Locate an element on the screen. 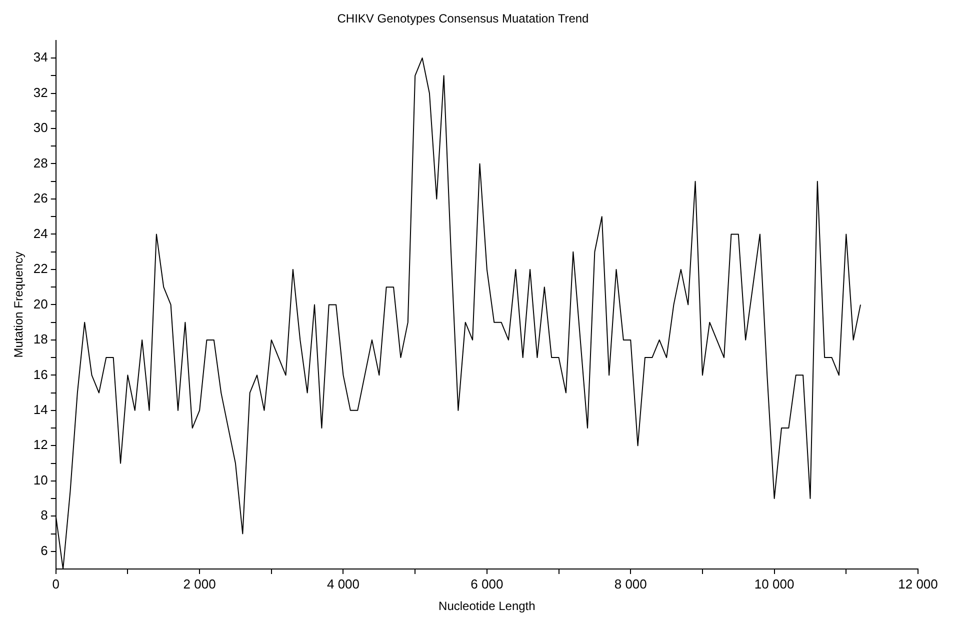 The width and height of the screenshot is (956, 626). y-tick-label: 32 is located at coordinates (40, 92).